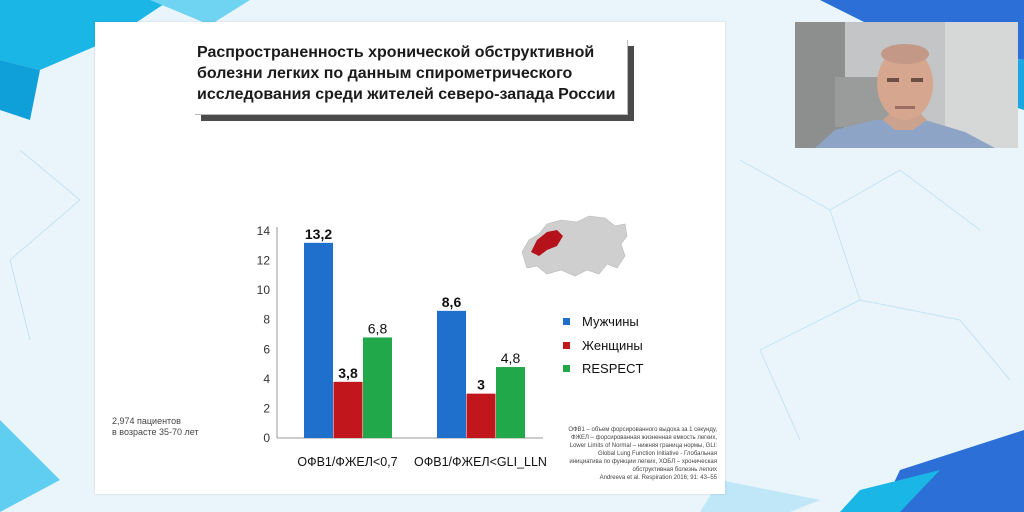  I want to click on webcam-video, so click(906, 85).